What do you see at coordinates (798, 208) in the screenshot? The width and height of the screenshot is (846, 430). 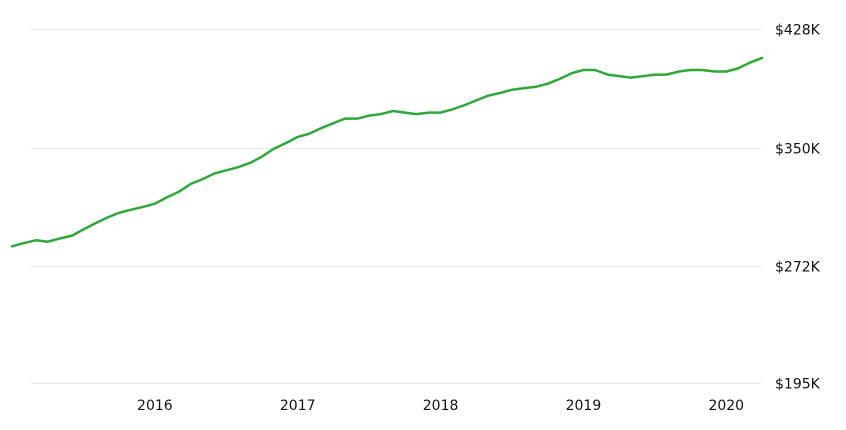 I see `y-axis: $428K $350K $272K $195K` at bounding box center [798, 208].